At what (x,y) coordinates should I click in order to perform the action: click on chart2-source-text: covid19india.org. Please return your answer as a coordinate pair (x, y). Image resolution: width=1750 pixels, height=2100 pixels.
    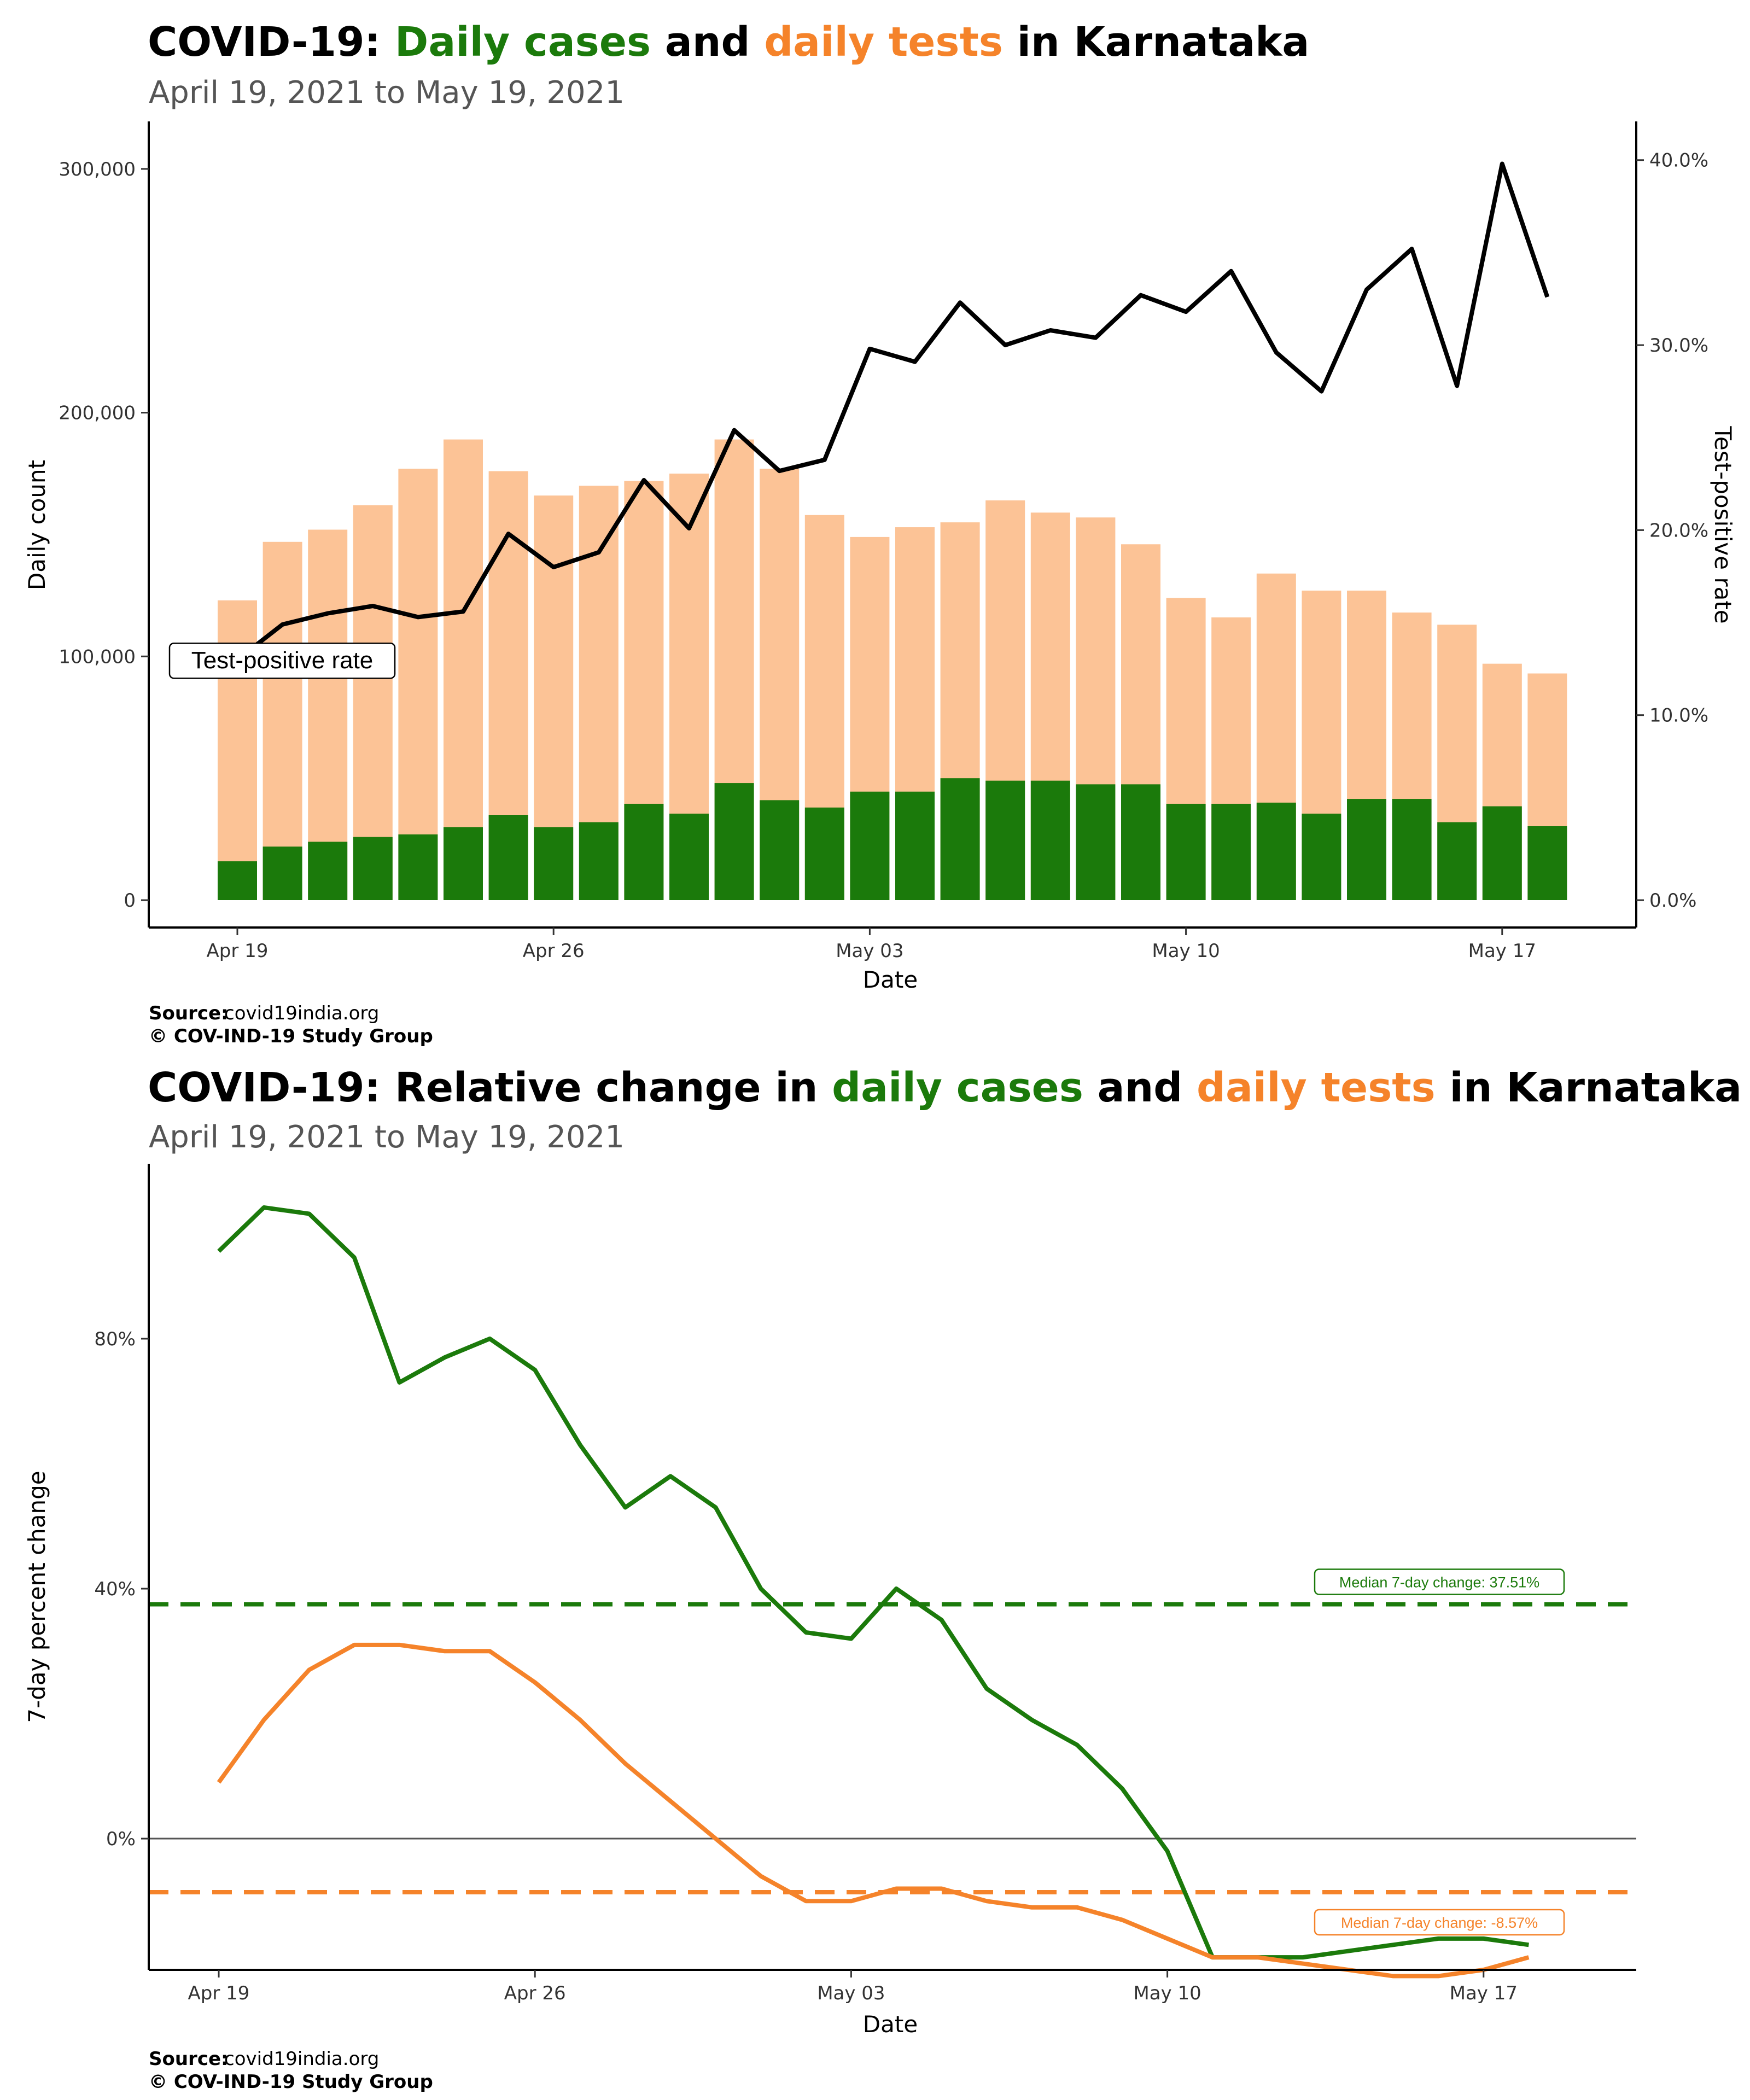
    Looking at the image, I should click on (301, 2059).